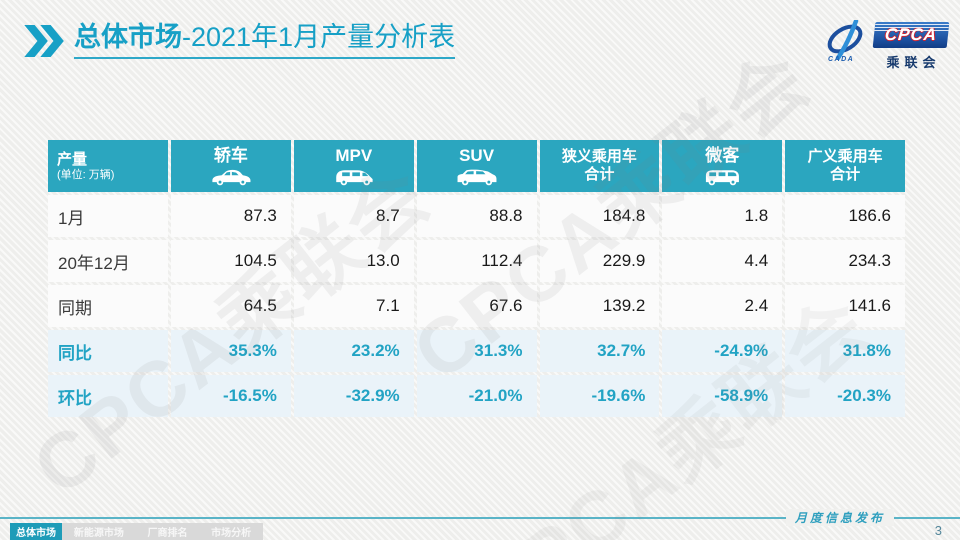 This screenshot has width=960, height=540. I want to click on cell-value: 67.6, so click(476, 306).